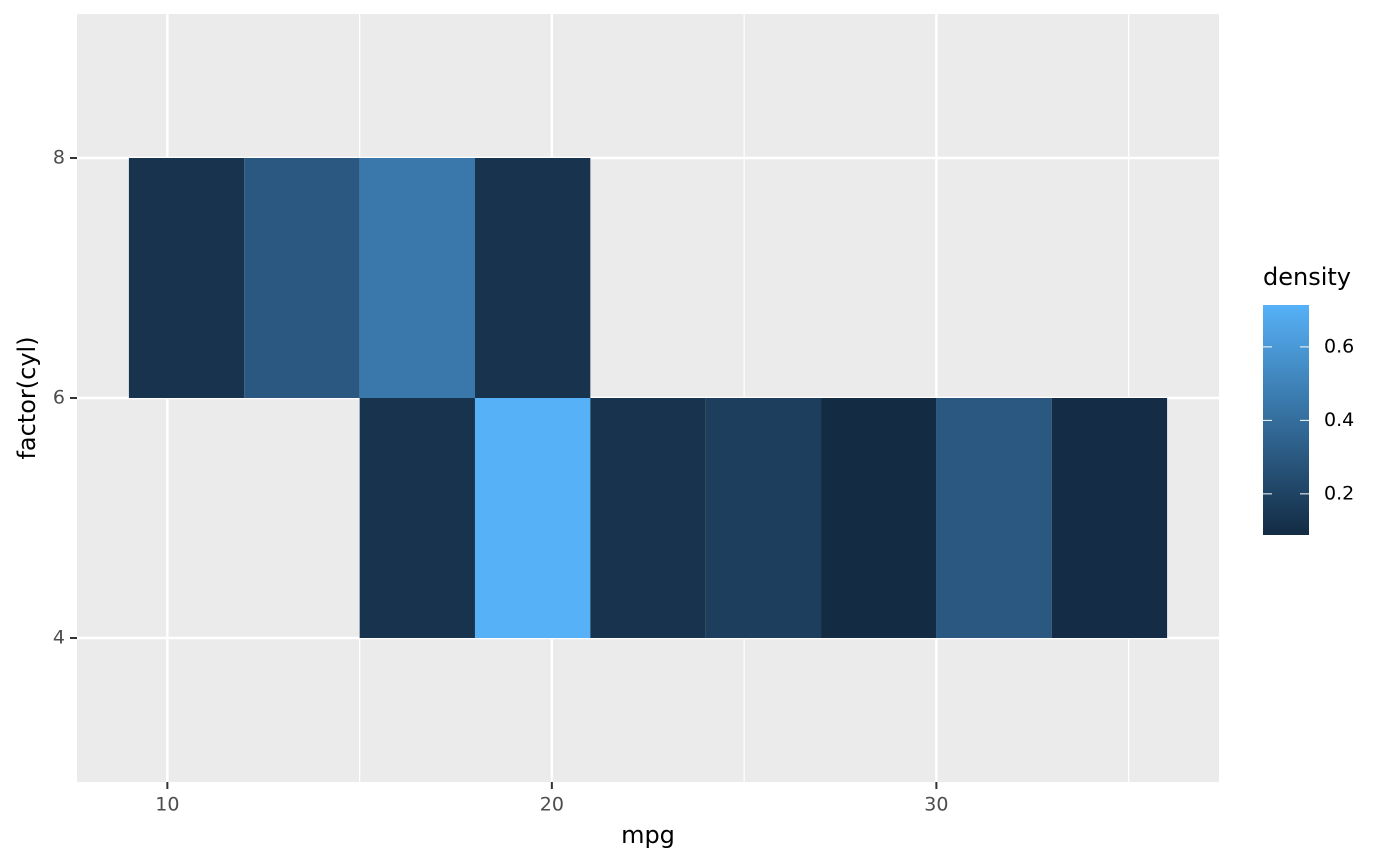 The height and width of the screenshot is (866, 1400). I want to click on x-tick-label: 10, so click(167, 805).